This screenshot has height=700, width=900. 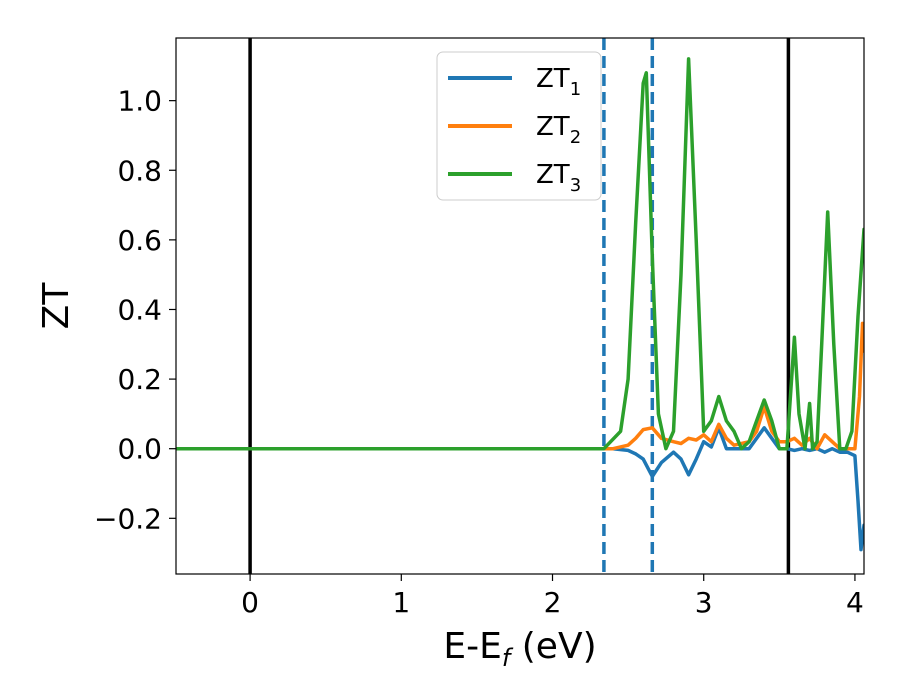 What do you see at coordinates (139, 379) in the screenshot?
I see `y-tick-label: 0.2` at bounding box center [139, 379].